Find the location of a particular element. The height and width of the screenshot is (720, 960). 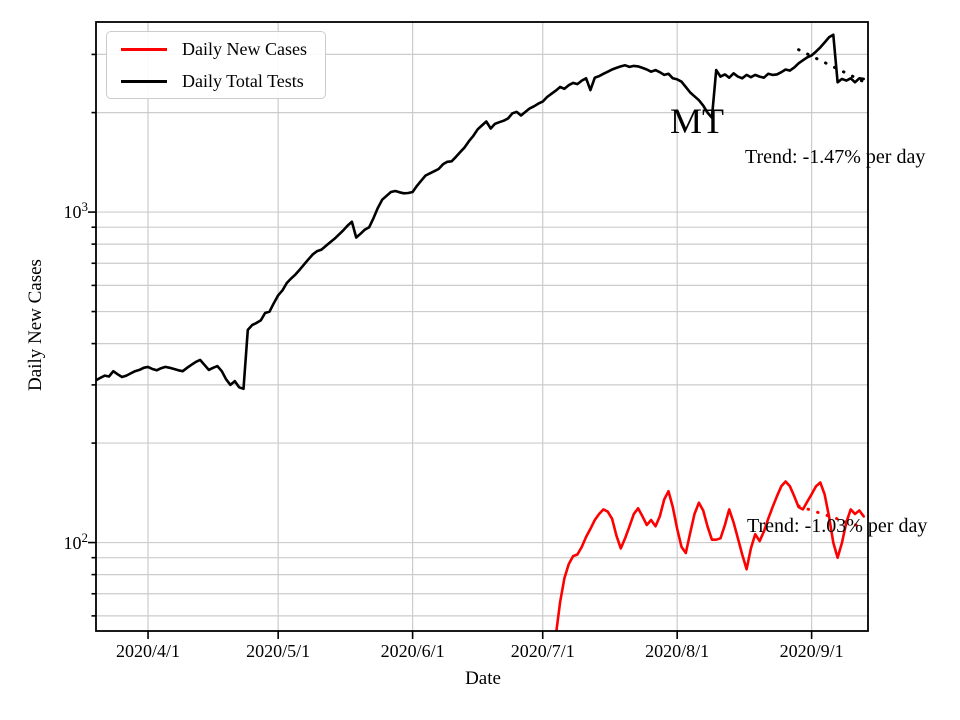

legend: Daily New Cases Daily Total Tests is located at coordinates (216, 65).